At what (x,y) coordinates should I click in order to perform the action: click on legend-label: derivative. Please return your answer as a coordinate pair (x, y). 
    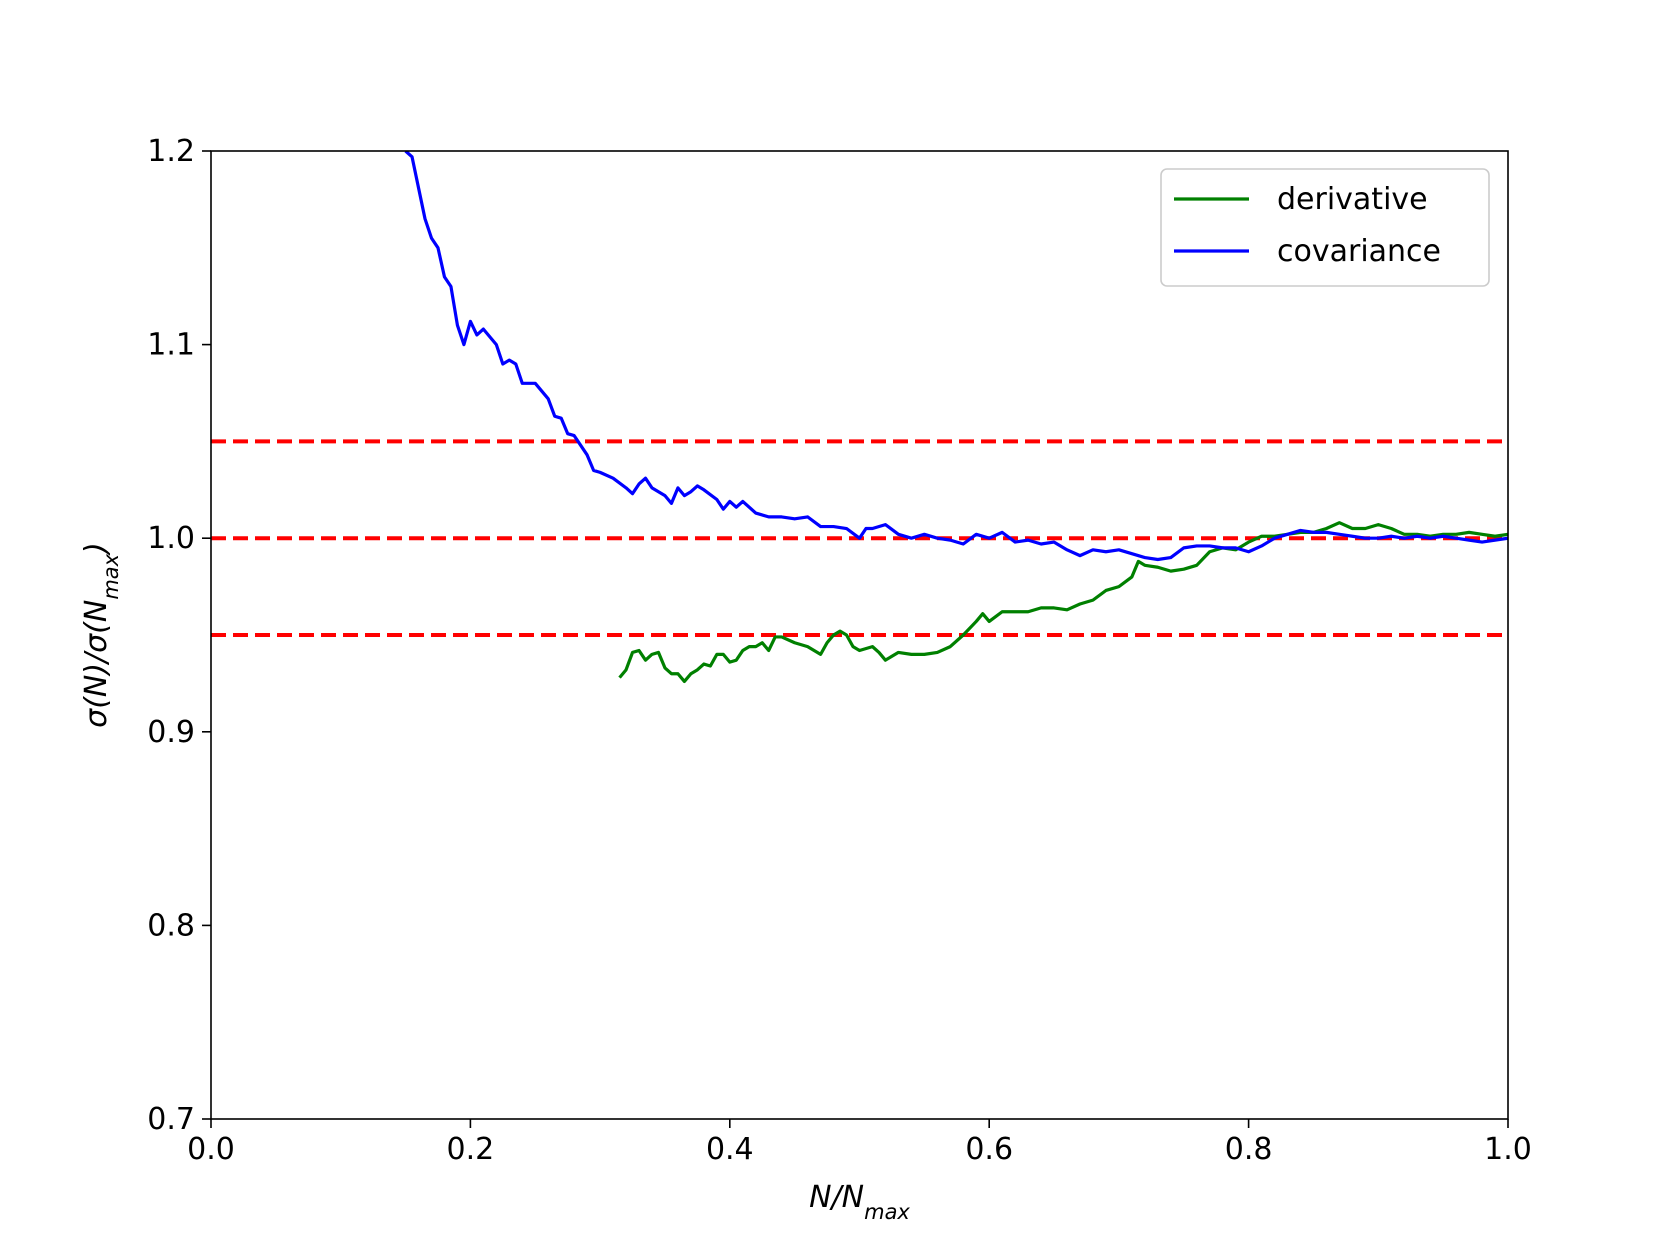
    Looking at the image, I should click on (1352, 199).